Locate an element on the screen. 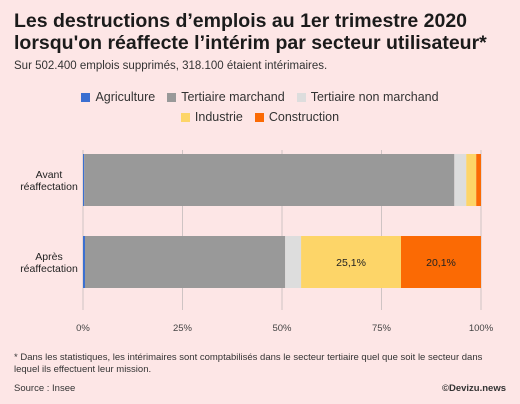 The image size is (520, 404). legend-label: Tertiaire non marchand is located at coordinates (374, 97).